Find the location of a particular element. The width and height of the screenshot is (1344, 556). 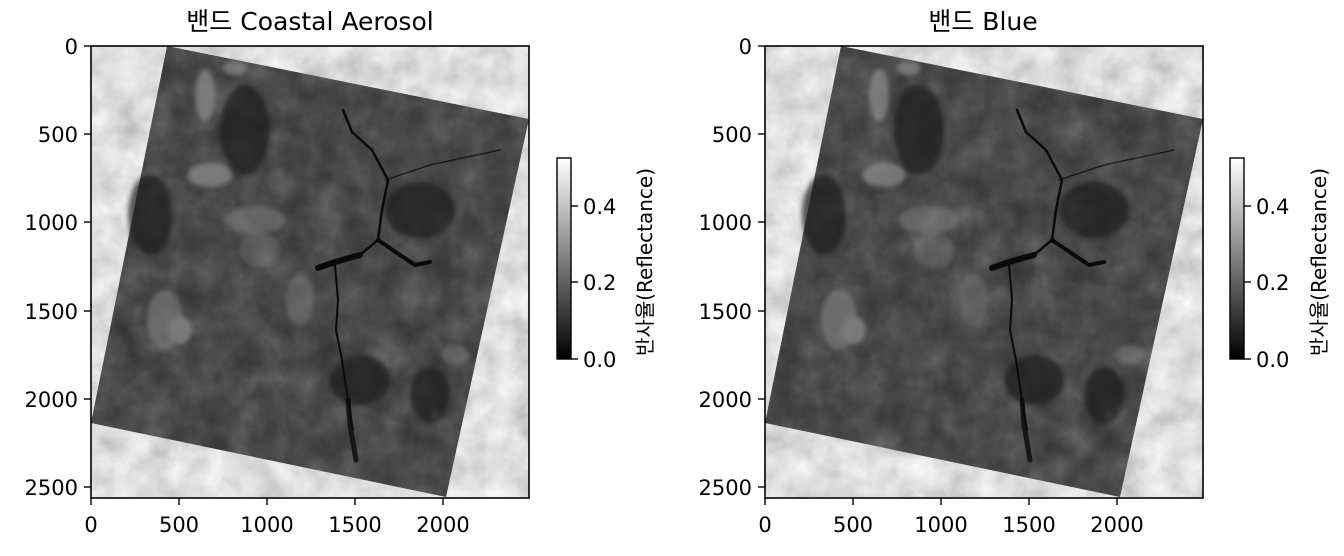

panel-title: 밴드 Blue is located at coordinates (982, 21).